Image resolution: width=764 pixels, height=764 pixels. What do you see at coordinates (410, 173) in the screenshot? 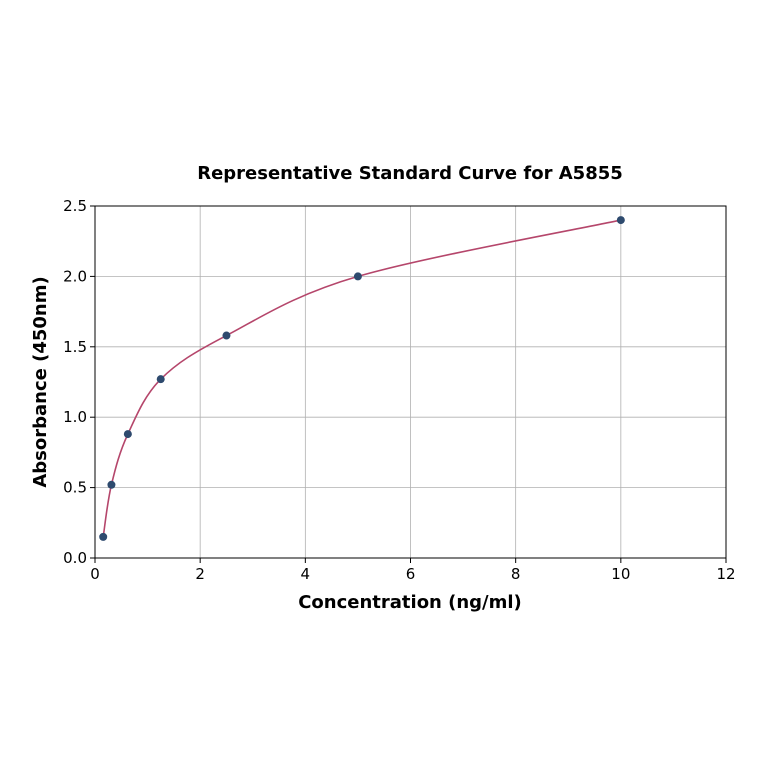
I see `chart-title: Representative Standard Curve for A5855` at bounding box center [410, 173].